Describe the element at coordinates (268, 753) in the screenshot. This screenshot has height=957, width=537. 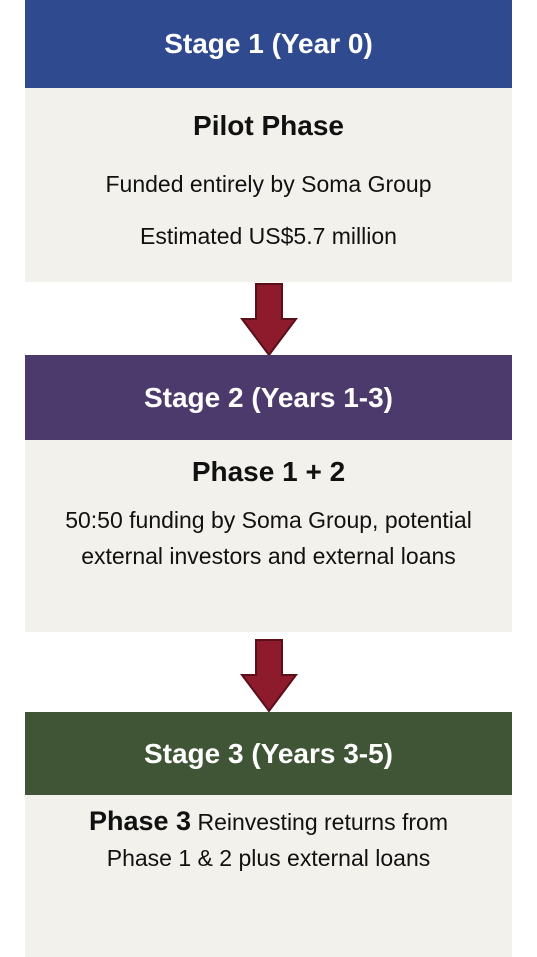
I see `stage-header: Stage 3 (Years 3-5)` at that location.